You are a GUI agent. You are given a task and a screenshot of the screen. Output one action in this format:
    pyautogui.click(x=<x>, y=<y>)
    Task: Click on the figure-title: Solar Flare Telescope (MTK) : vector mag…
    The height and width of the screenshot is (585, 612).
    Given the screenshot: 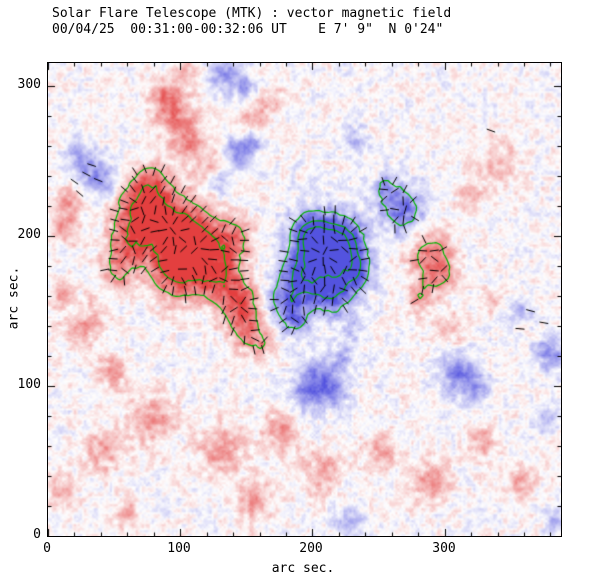 What is the action you would take?
    pyautogui.click(x=252, y=13)
    